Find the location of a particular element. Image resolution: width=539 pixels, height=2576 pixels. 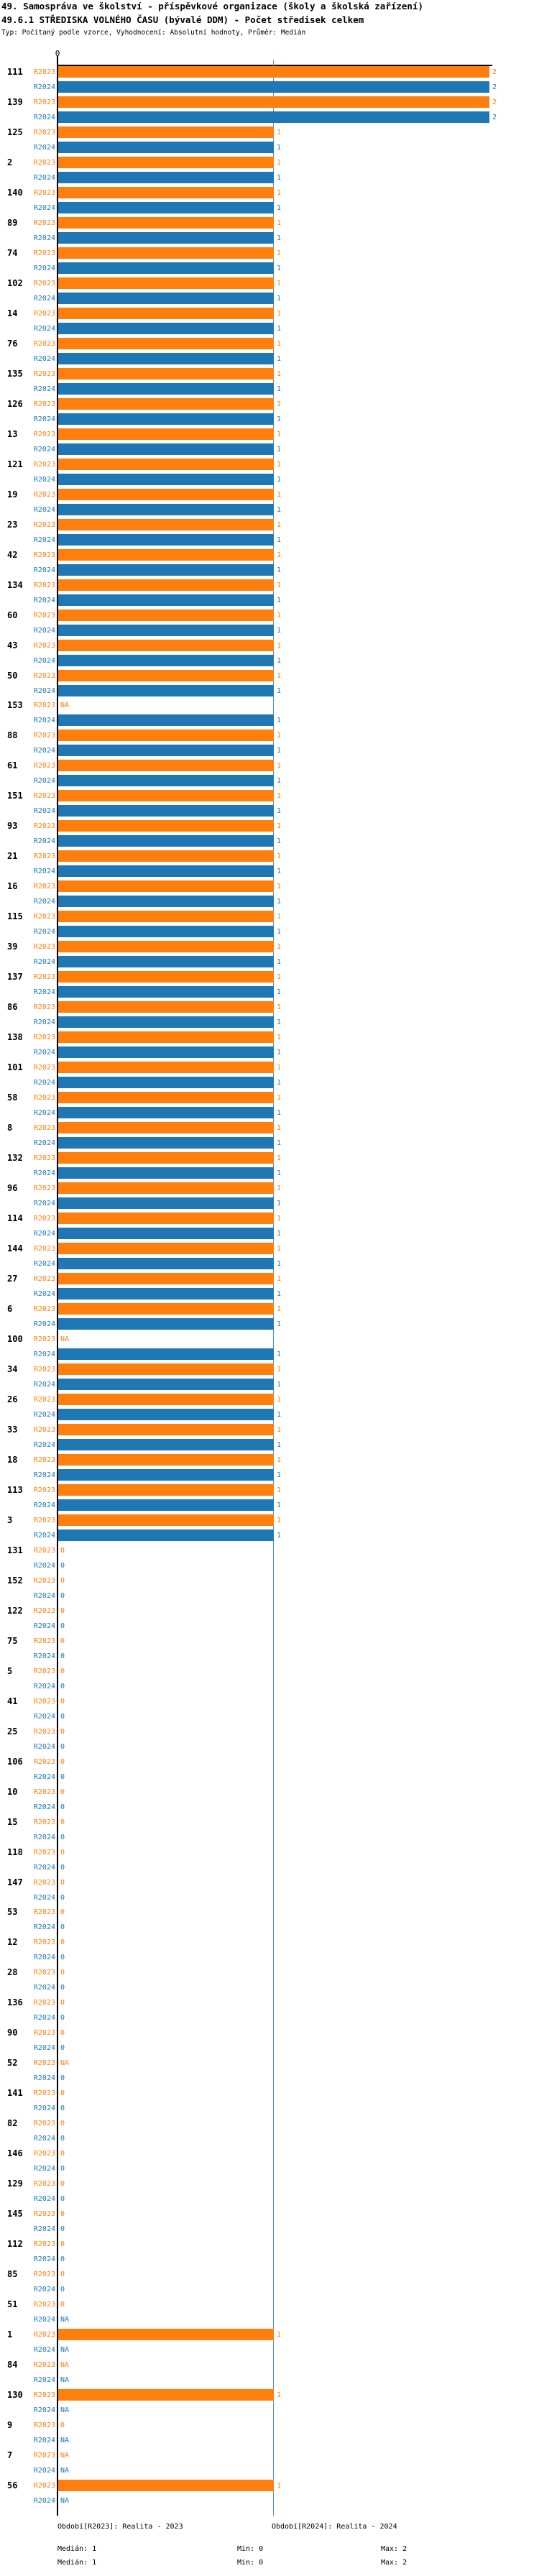

group-label: 56 is located at coordinates (13, 2485).